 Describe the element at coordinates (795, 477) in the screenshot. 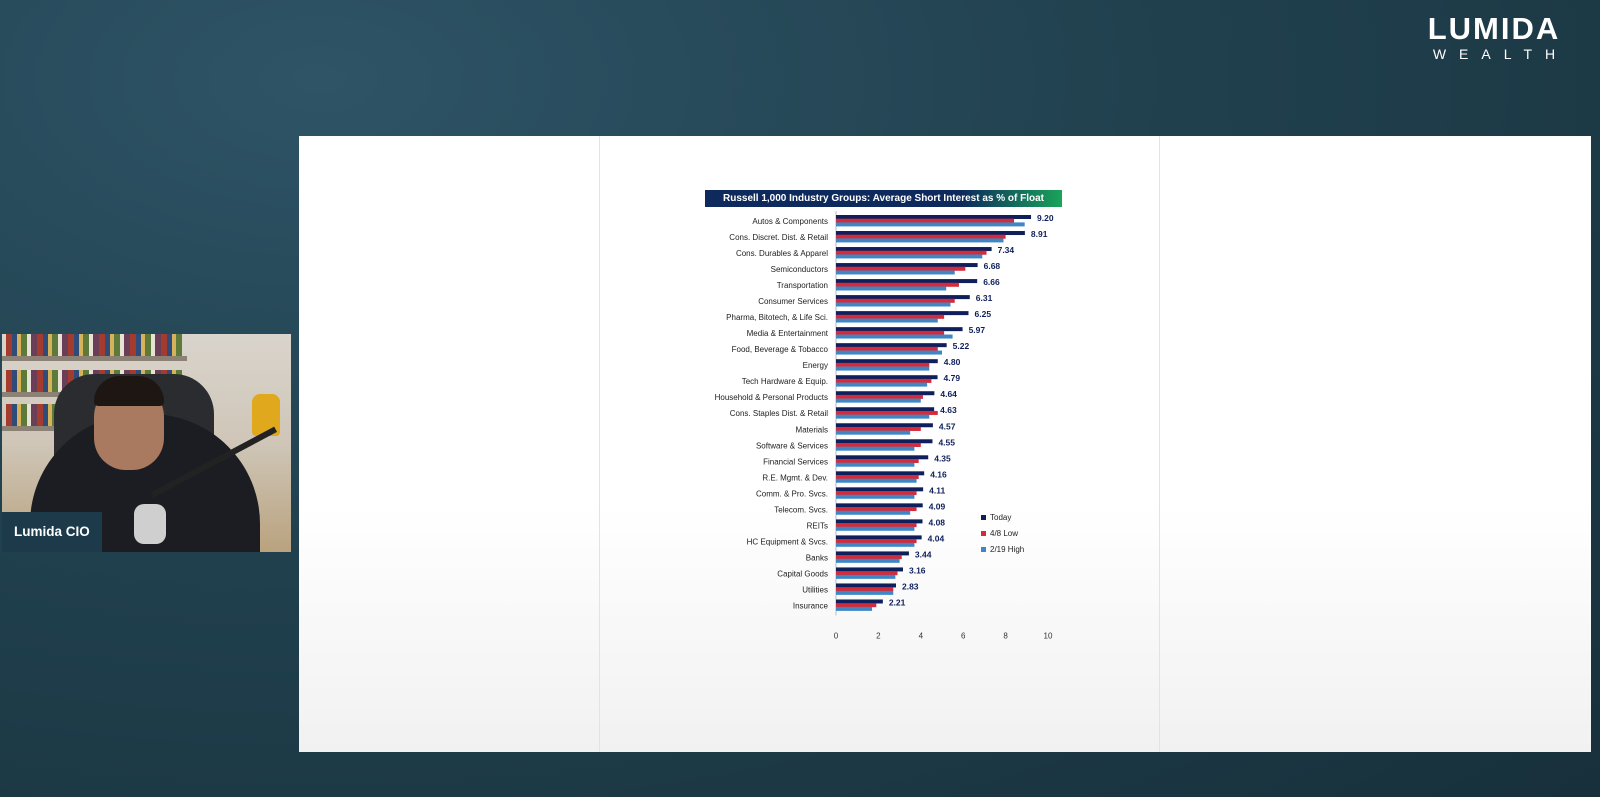

I see `category-label: R.E. Mgmt. & Dev.` at that location.